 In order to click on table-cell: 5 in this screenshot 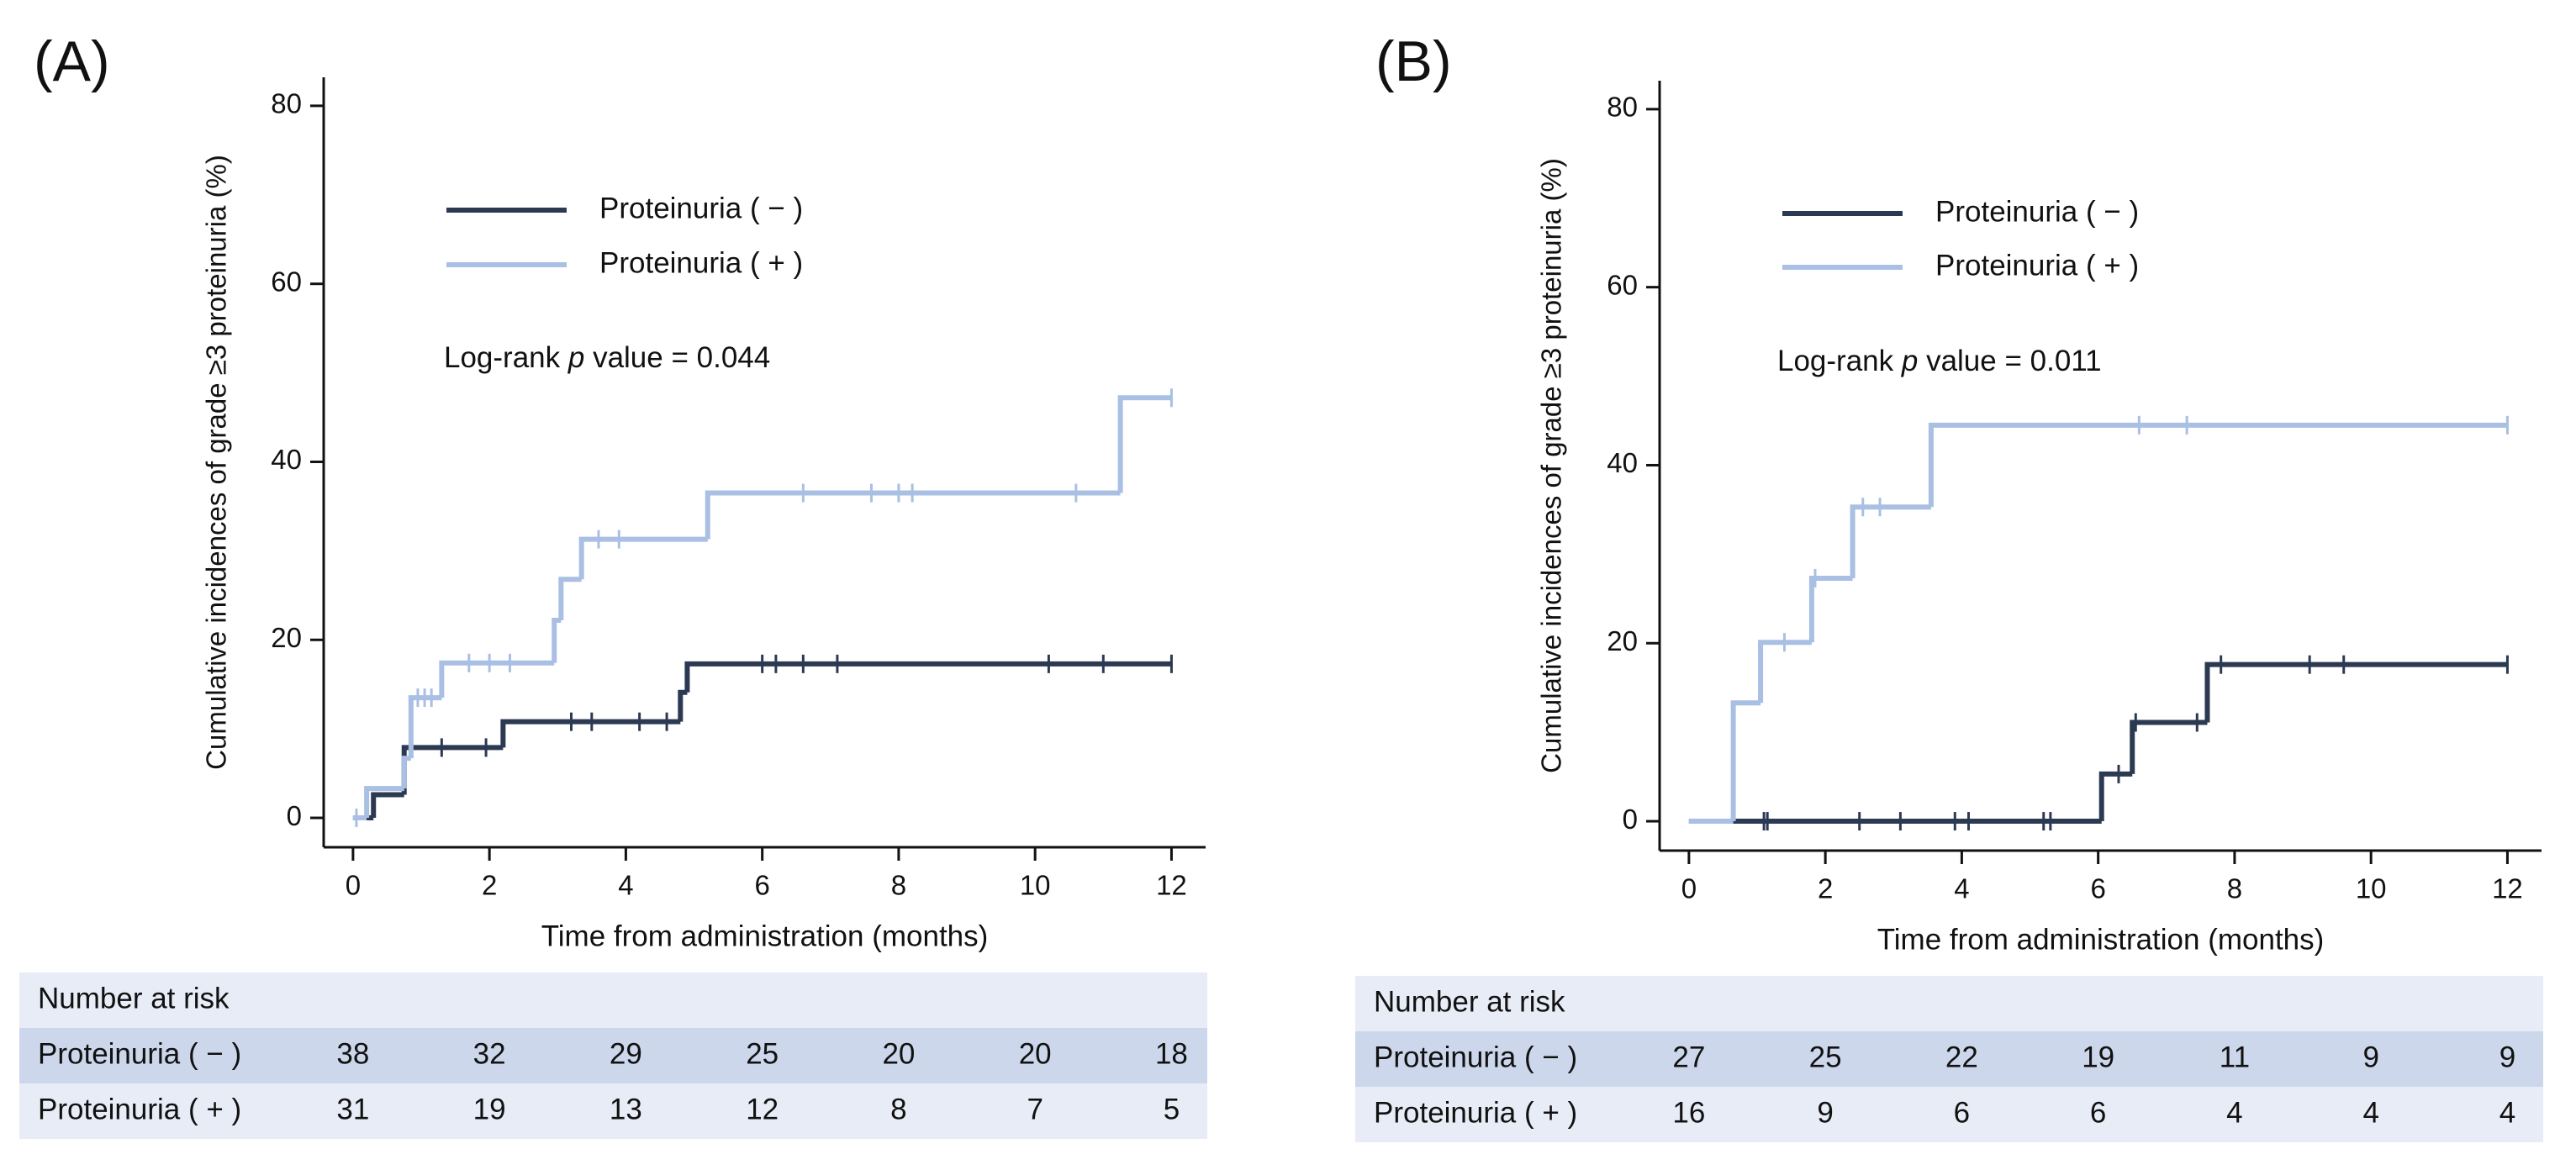, I will do `click(1172, 1109)`.